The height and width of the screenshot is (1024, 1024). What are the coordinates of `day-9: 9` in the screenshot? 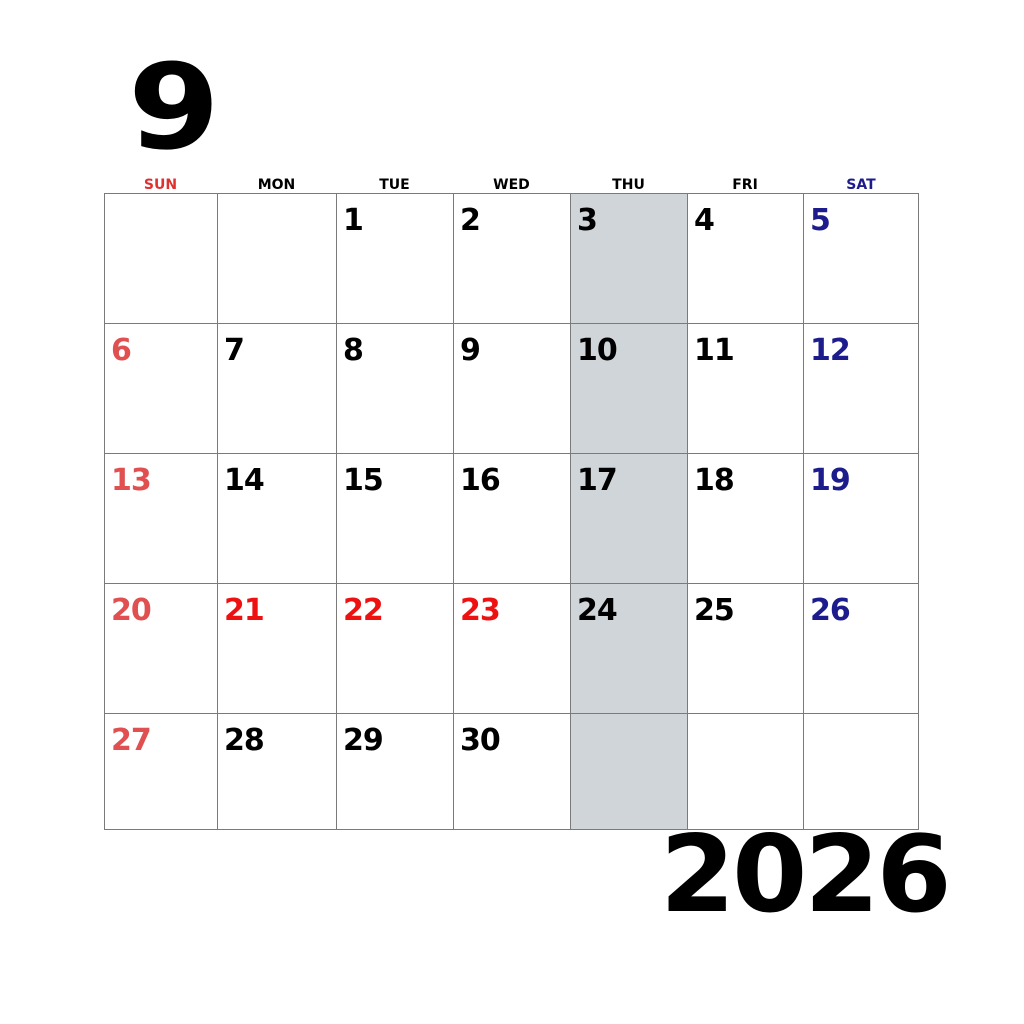 It's located at (470, 350).